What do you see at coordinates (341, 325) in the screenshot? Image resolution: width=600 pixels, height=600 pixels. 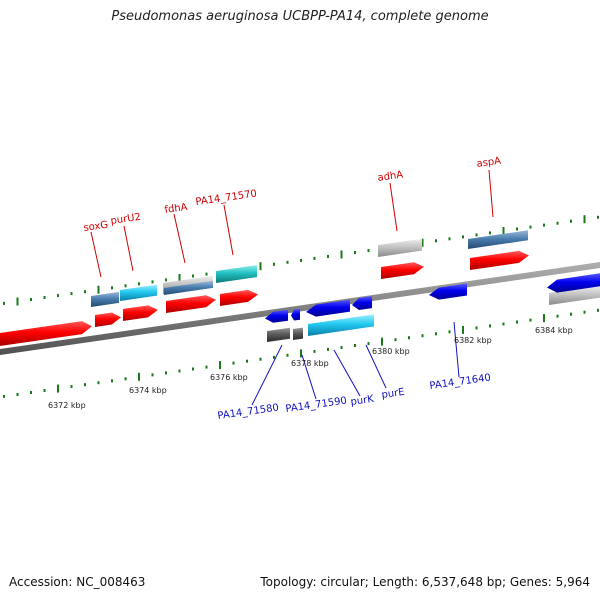 I see `gene-purK-purE-block` at bounding box center [341, 325].